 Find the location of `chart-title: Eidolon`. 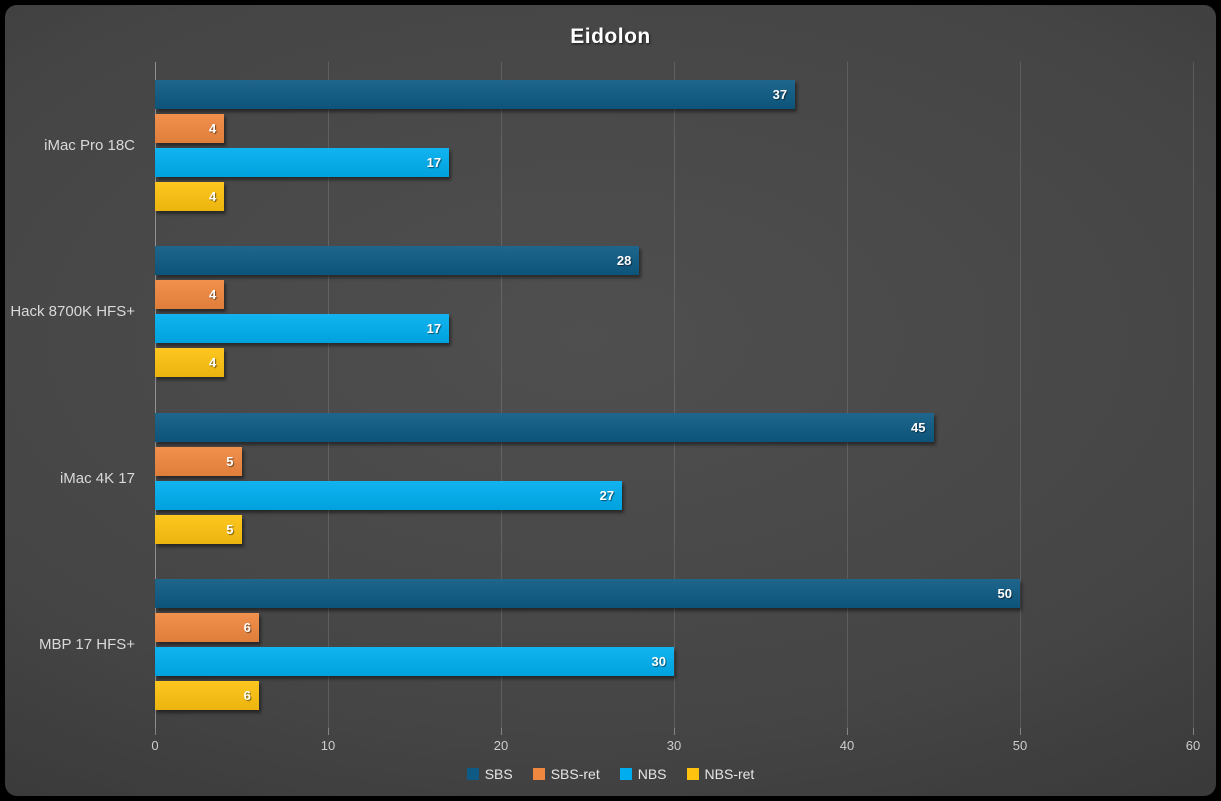

chart-title: Eidolon is located at coordinates (610, 36).